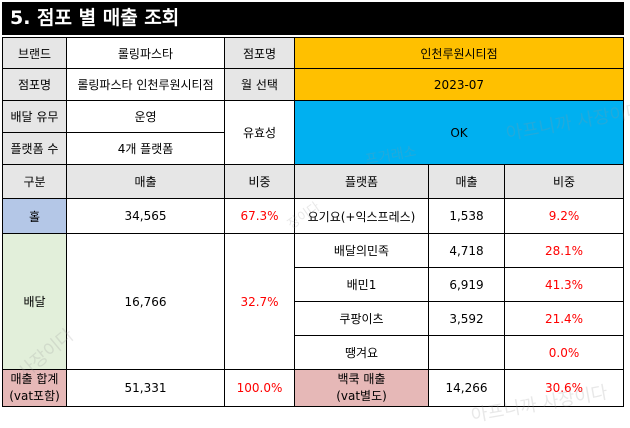  Describe the element at coordinates (259, 84) in the screenshot. I see `month-label: 월 선택` at that location.